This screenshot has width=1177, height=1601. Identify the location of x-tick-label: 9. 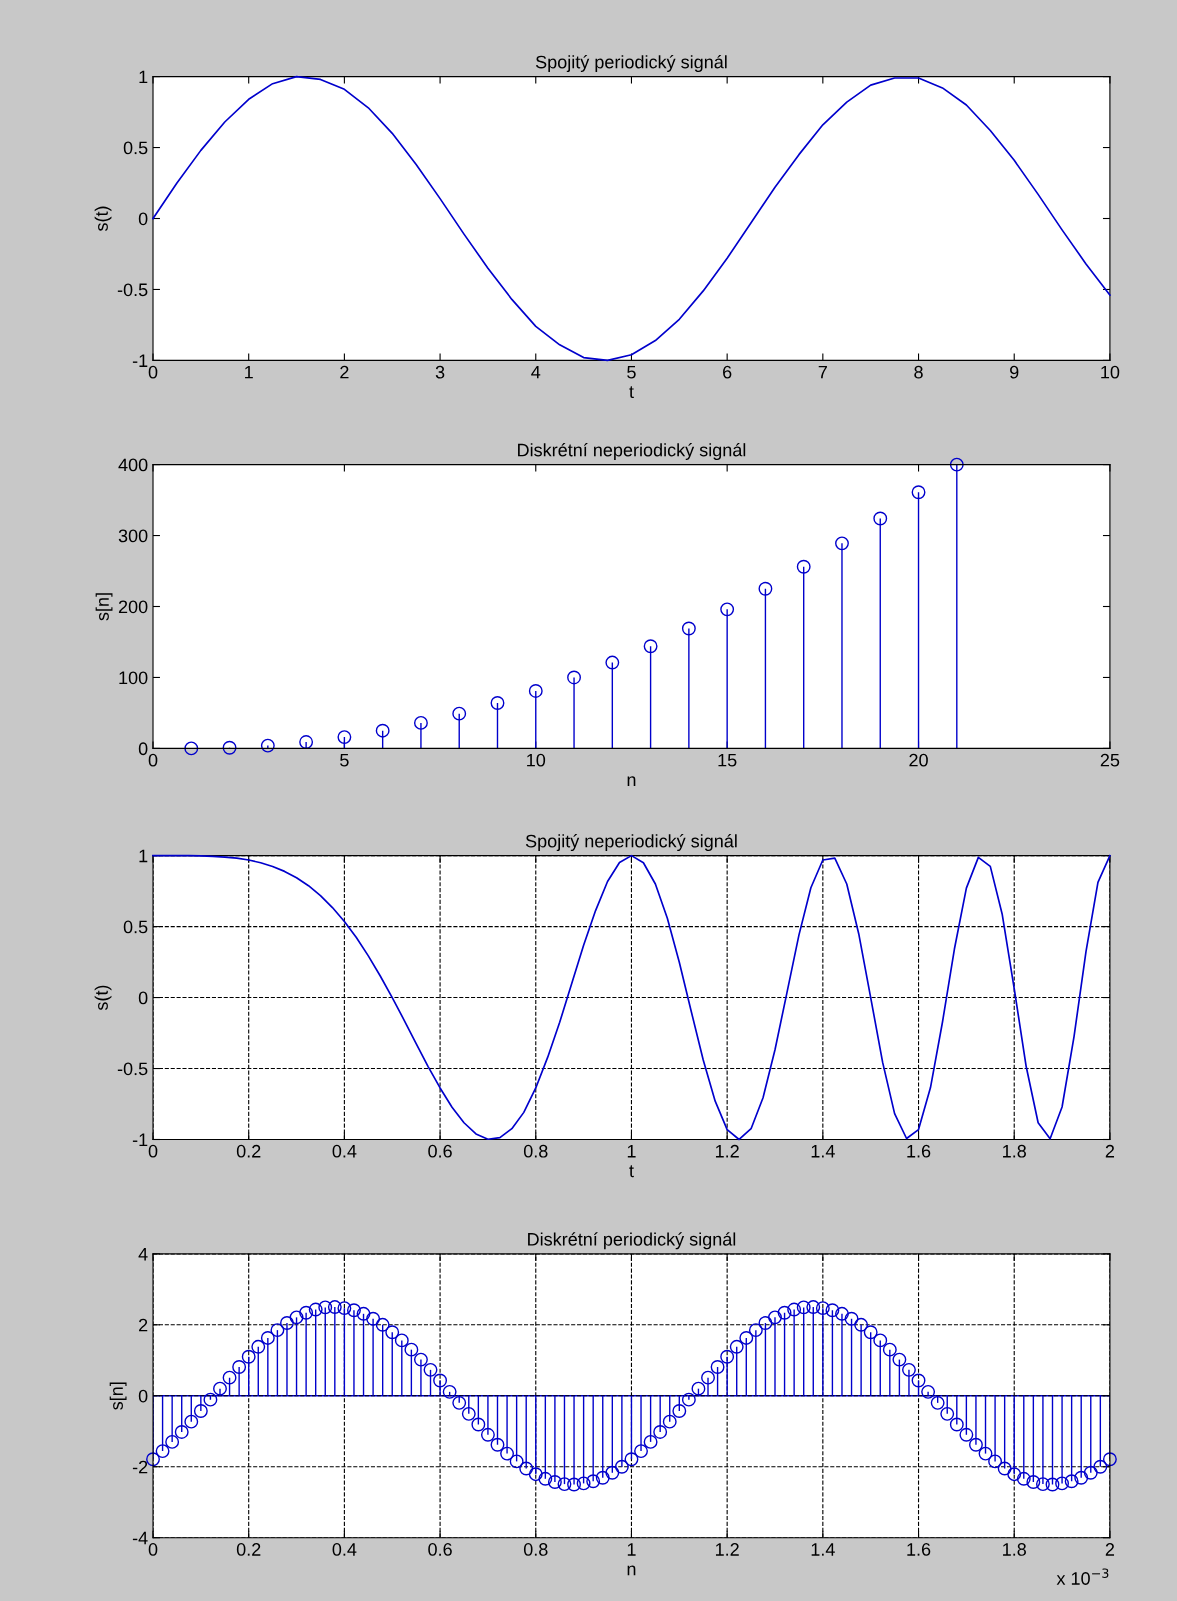
(1014, 372).